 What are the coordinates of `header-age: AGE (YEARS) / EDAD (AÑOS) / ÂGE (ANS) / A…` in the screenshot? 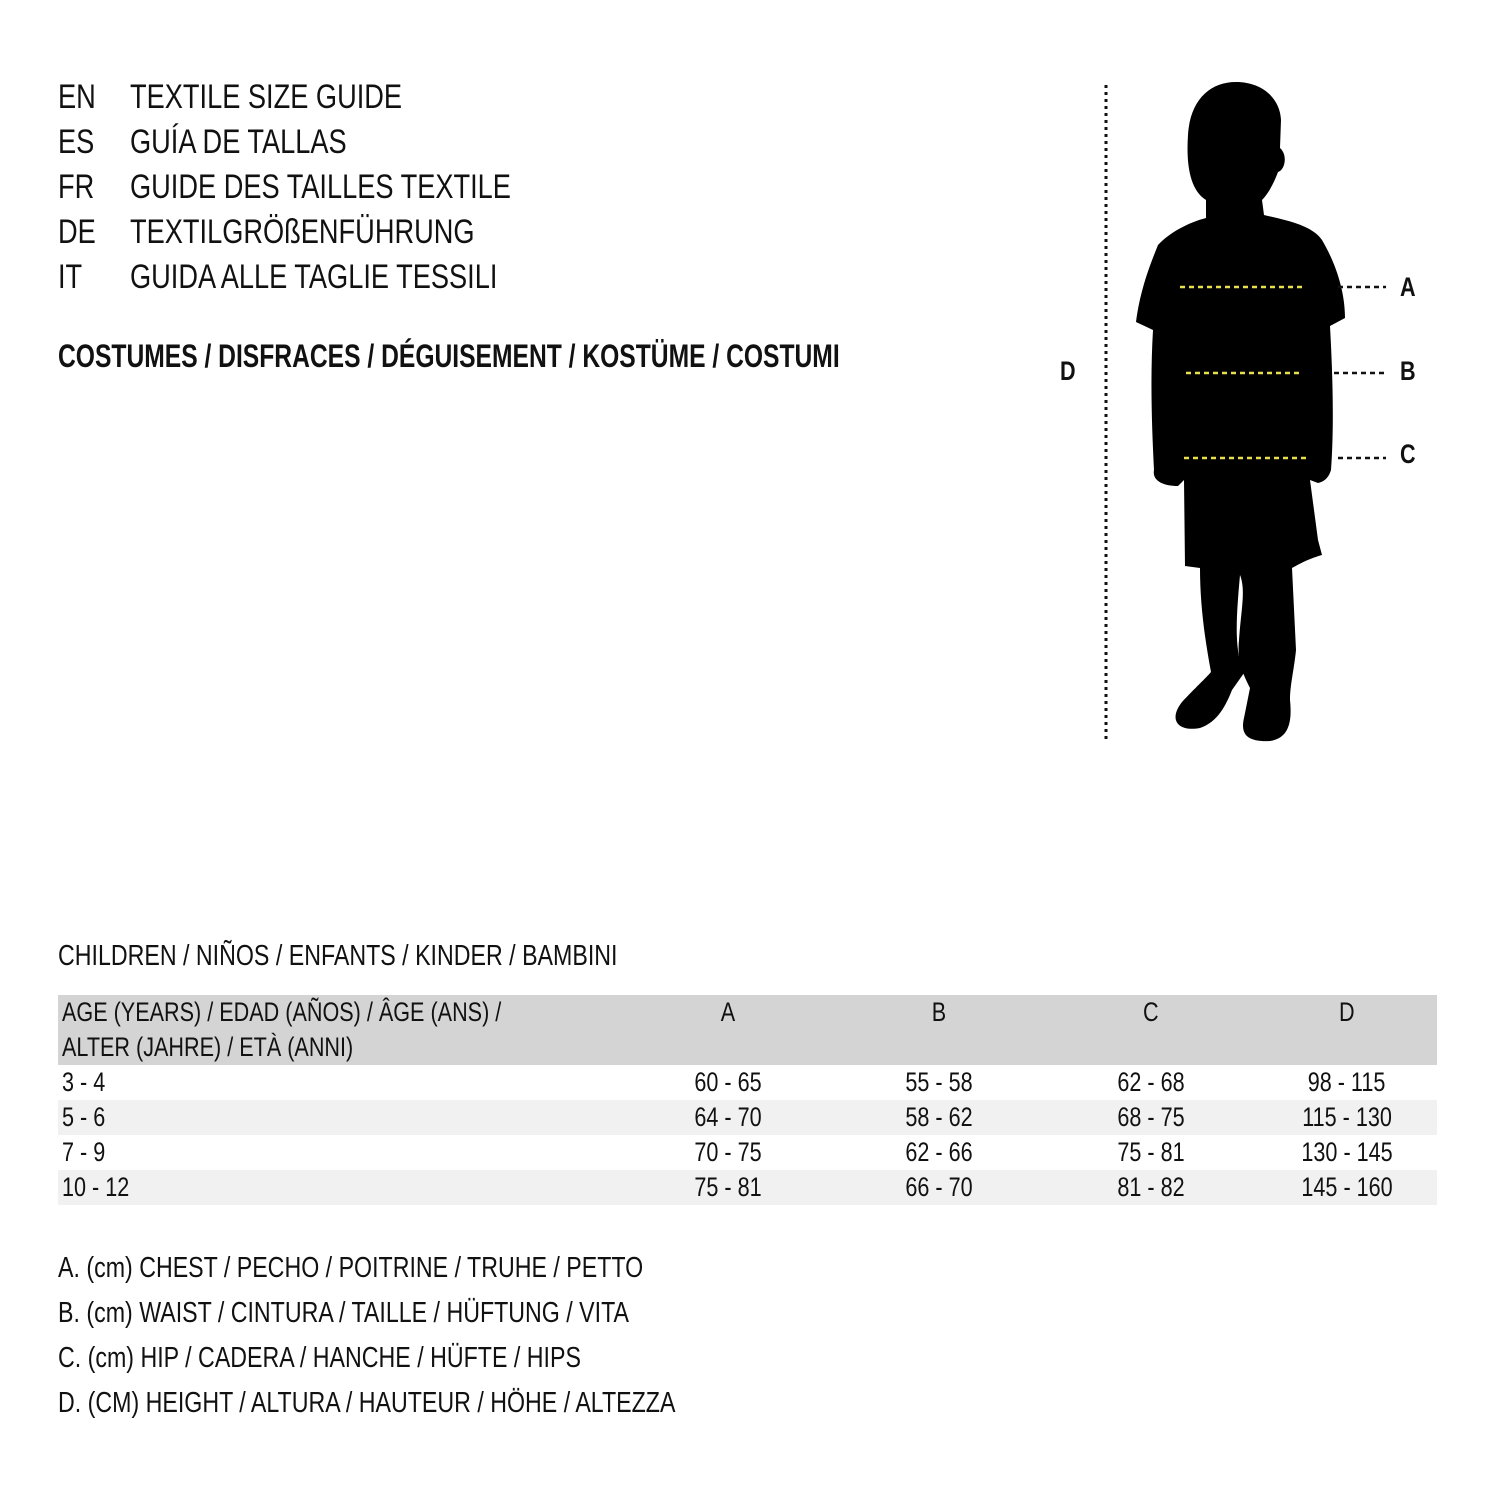 It's located at (282, 1029).